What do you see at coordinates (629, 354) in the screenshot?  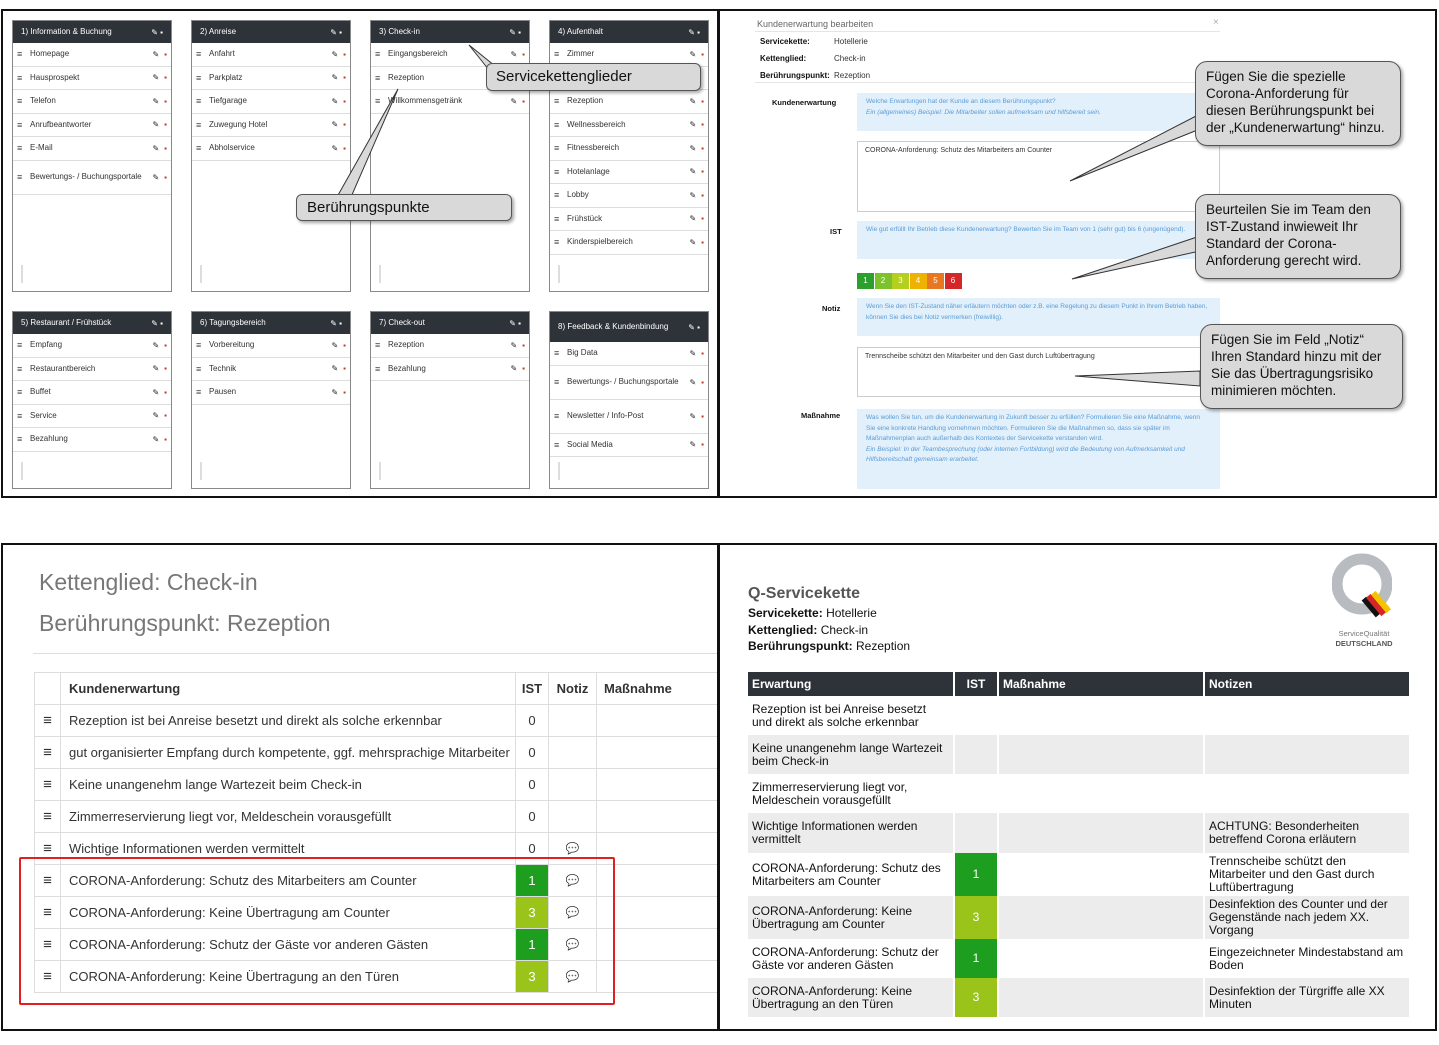 I see `beruehrungspunkt-item: ≡ Big Data ✎ ▪` at bounding box center [629, 354].